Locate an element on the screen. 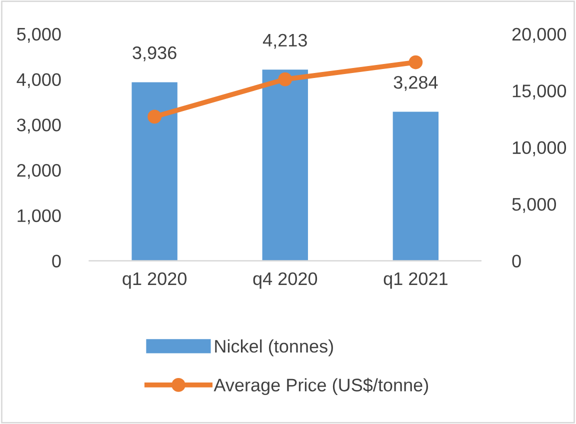  legend-label: Average Price (US$/tonne) is located at coordinates (321, 387).